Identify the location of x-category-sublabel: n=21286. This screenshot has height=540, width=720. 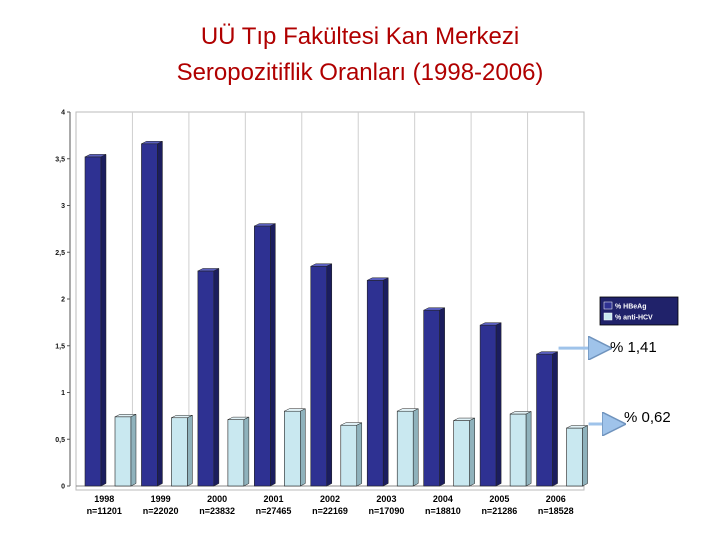
(499, 511).